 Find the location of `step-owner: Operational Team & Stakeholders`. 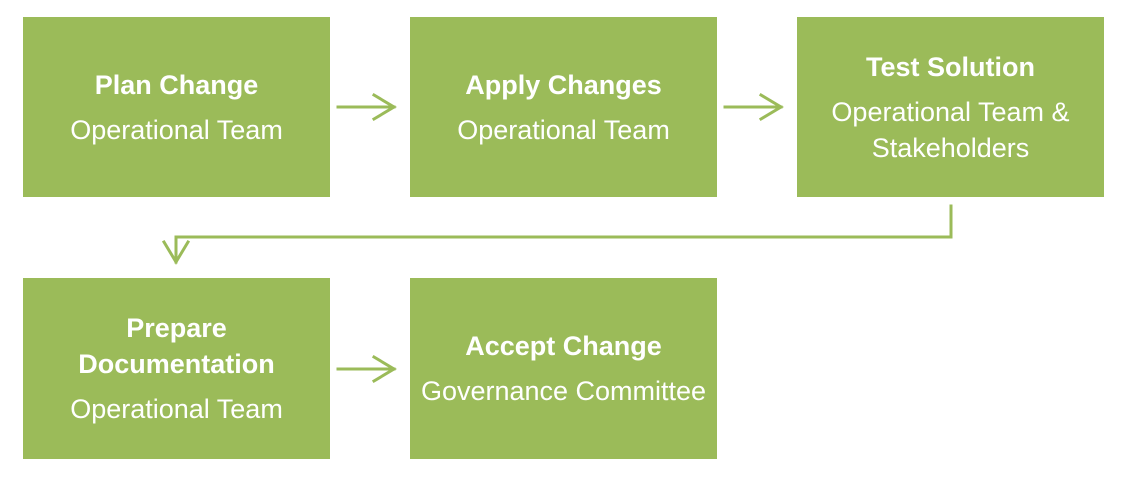

step-owner: Operational Team & Stakeholders is located at coordinates (950, 129).